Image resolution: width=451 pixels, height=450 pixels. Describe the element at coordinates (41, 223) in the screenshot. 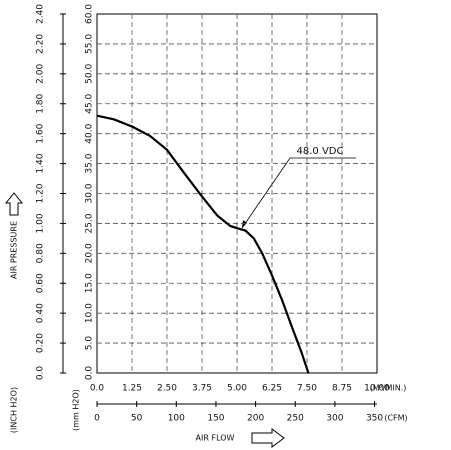

I see `y2-tick-label: 1.00` at that location.